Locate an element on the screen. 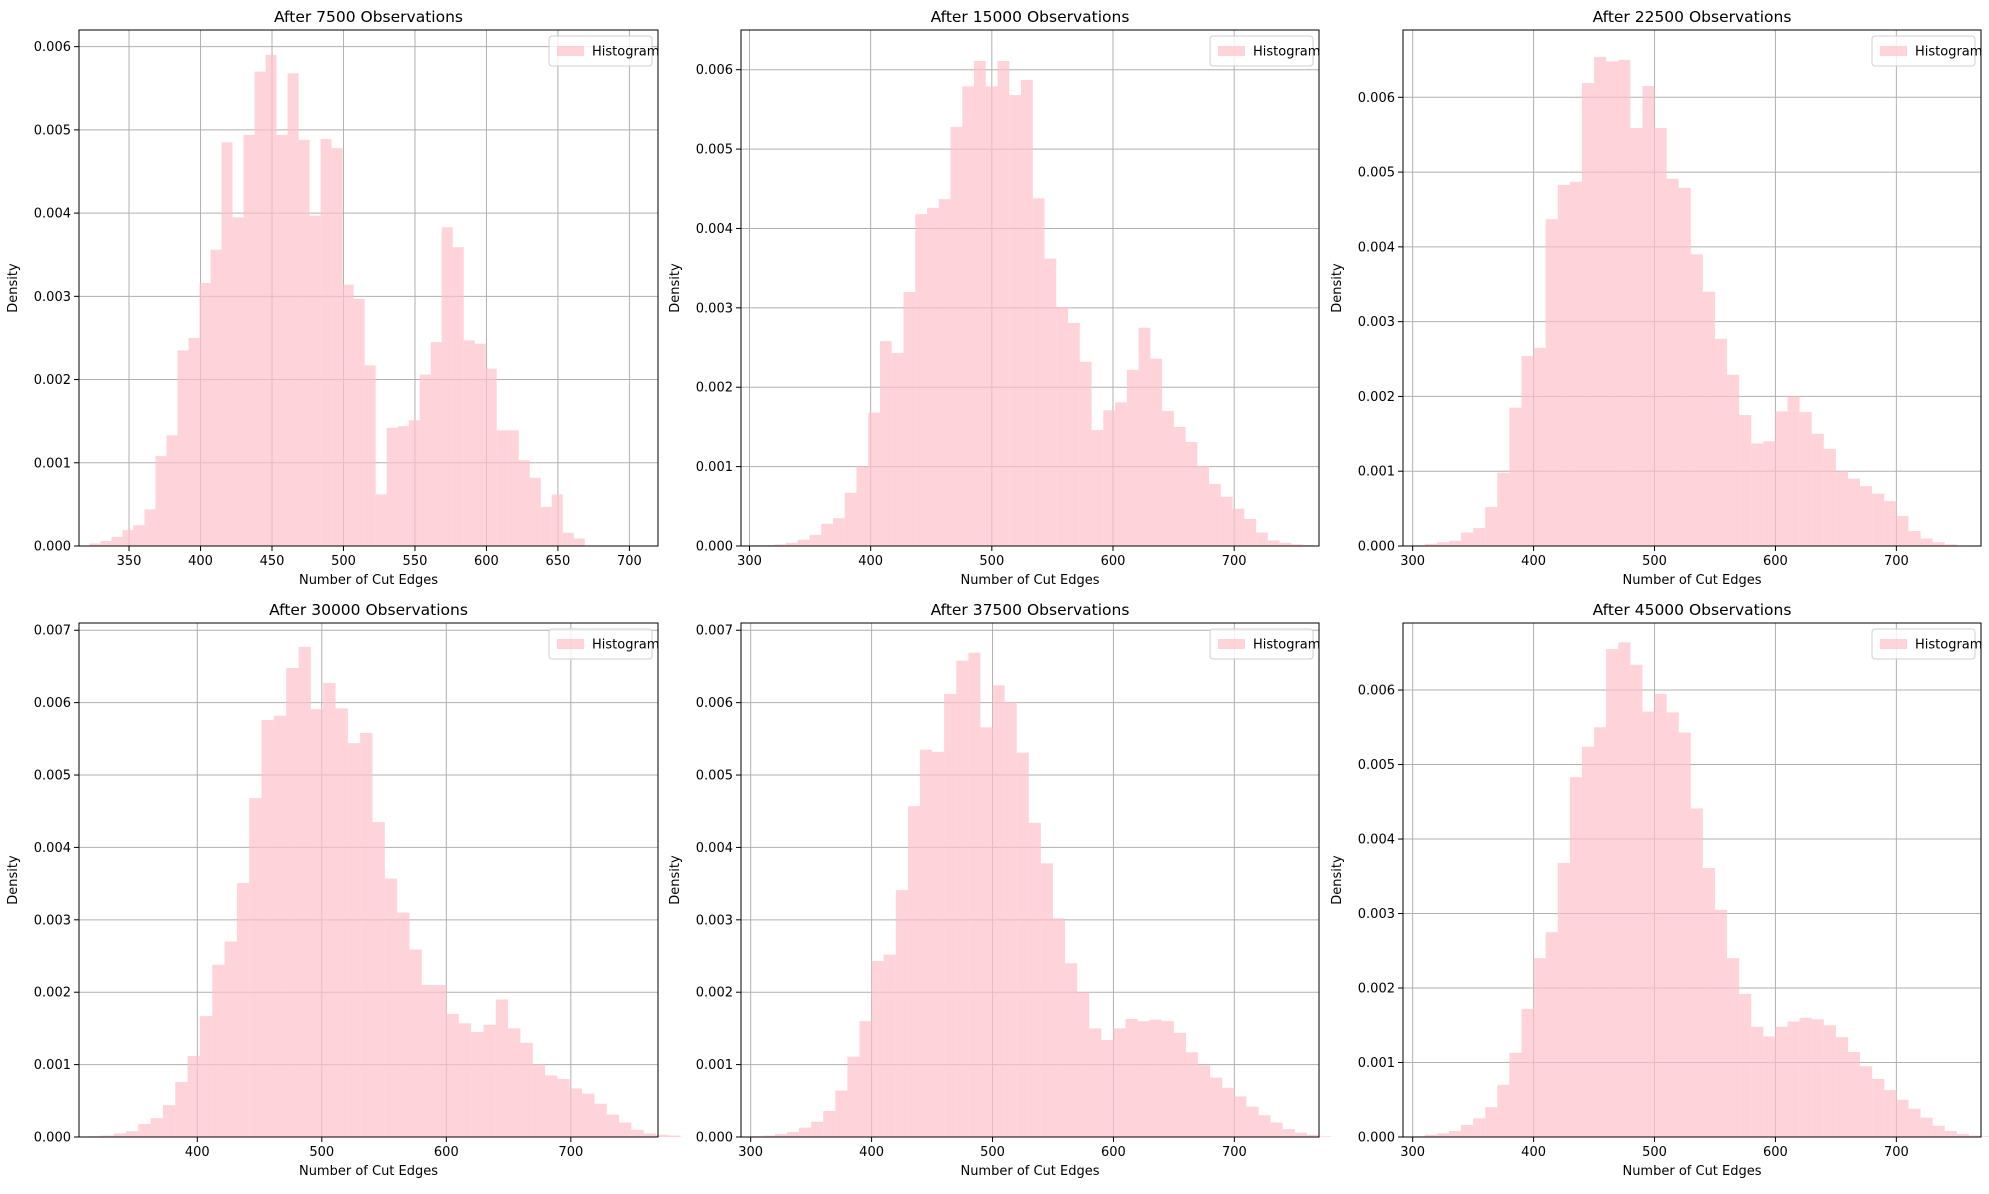 This screenshot has width=1989, height=1194. axes-frame is located at coordinates (368, 880).